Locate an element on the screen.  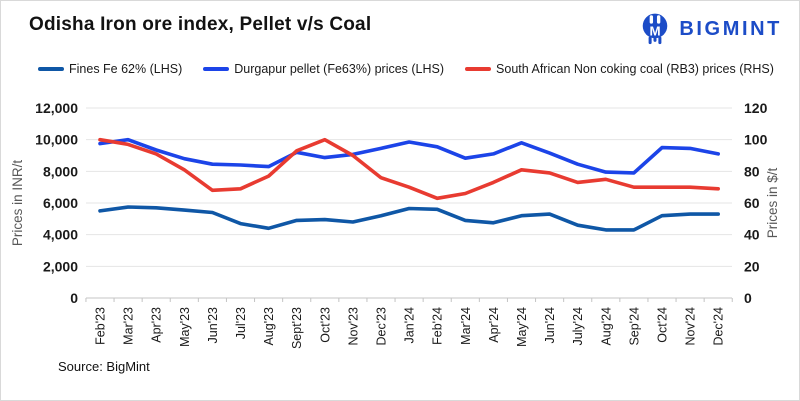
svg-text: 2,000 is located at coordinates (60, 266).